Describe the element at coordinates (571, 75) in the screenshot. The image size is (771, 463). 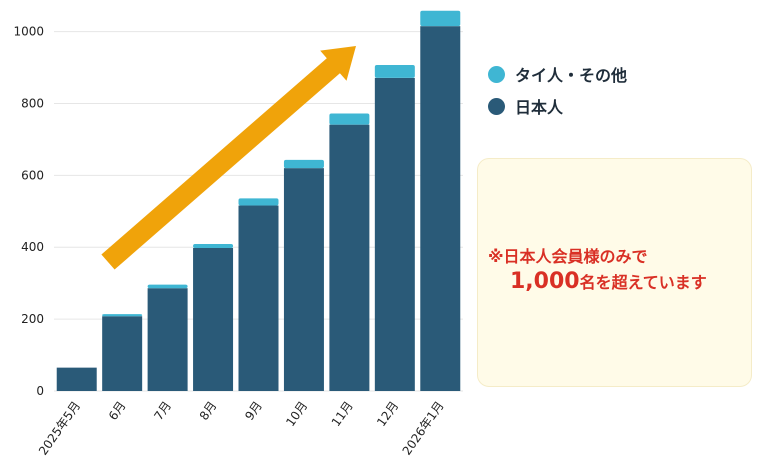
I see `legend-label-other: タイ人・その他` at that location.